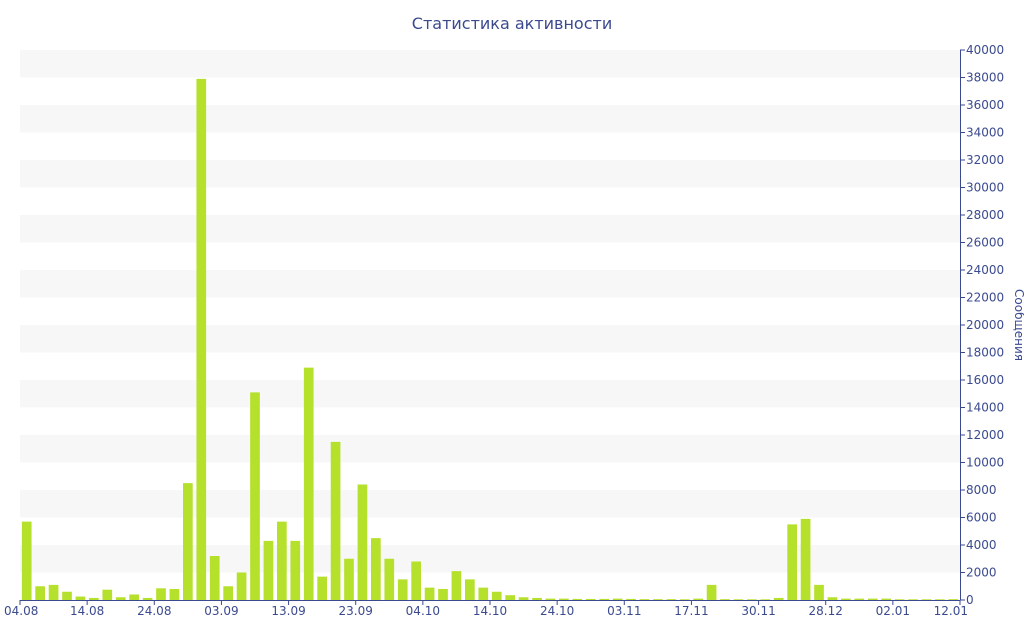 This screenshot has width=1024, height=640. What do you see at coordinates (356, 611) in the screenshot?
I see `x-tick-label: 23.09` at bounding box center [356, 611].